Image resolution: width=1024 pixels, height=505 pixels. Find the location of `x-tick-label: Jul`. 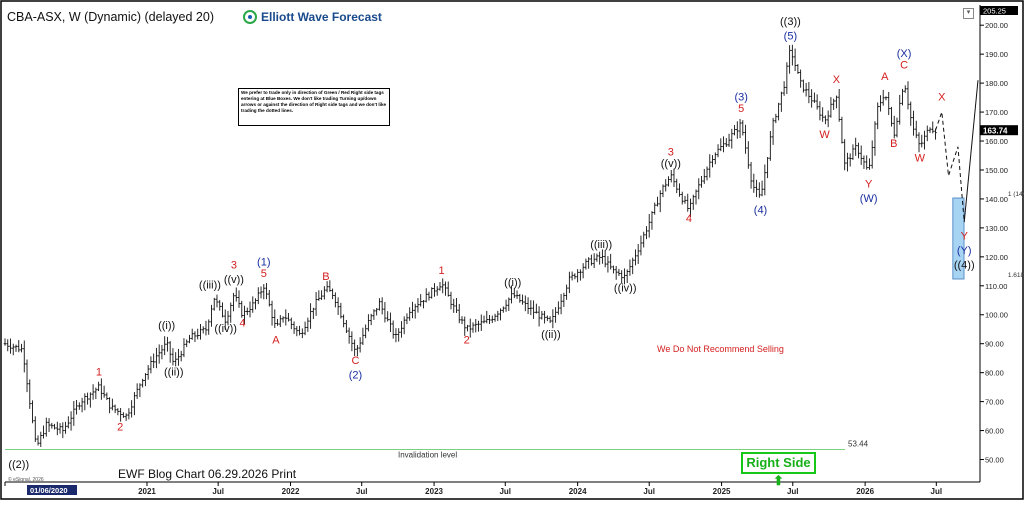

x-tick-label: Jul is located at coordinates (793, 491).